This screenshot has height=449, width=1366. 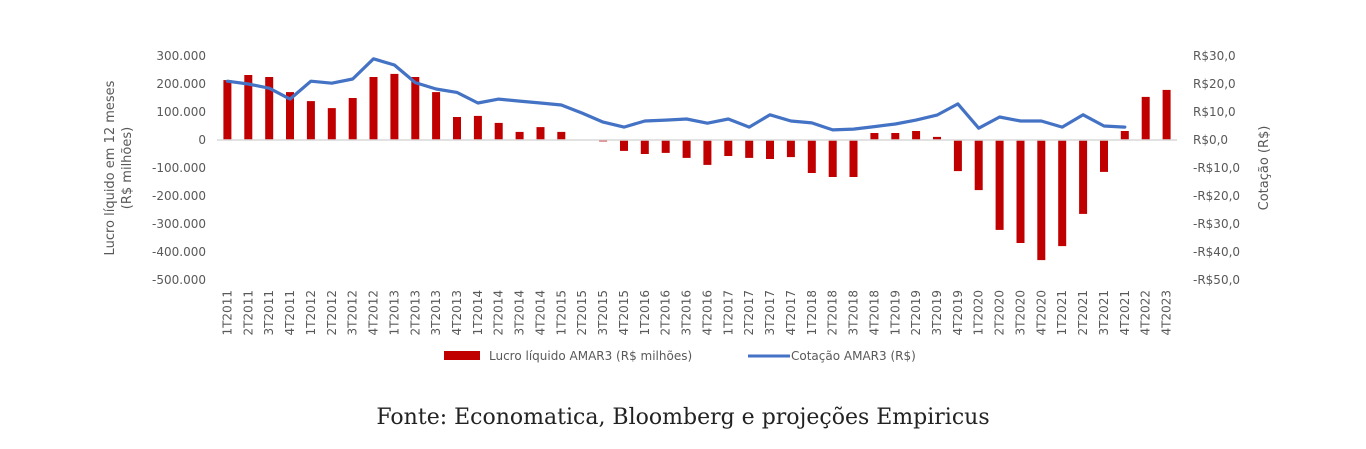 I want to click on bar-2T2019, so click(x=916, y=135).